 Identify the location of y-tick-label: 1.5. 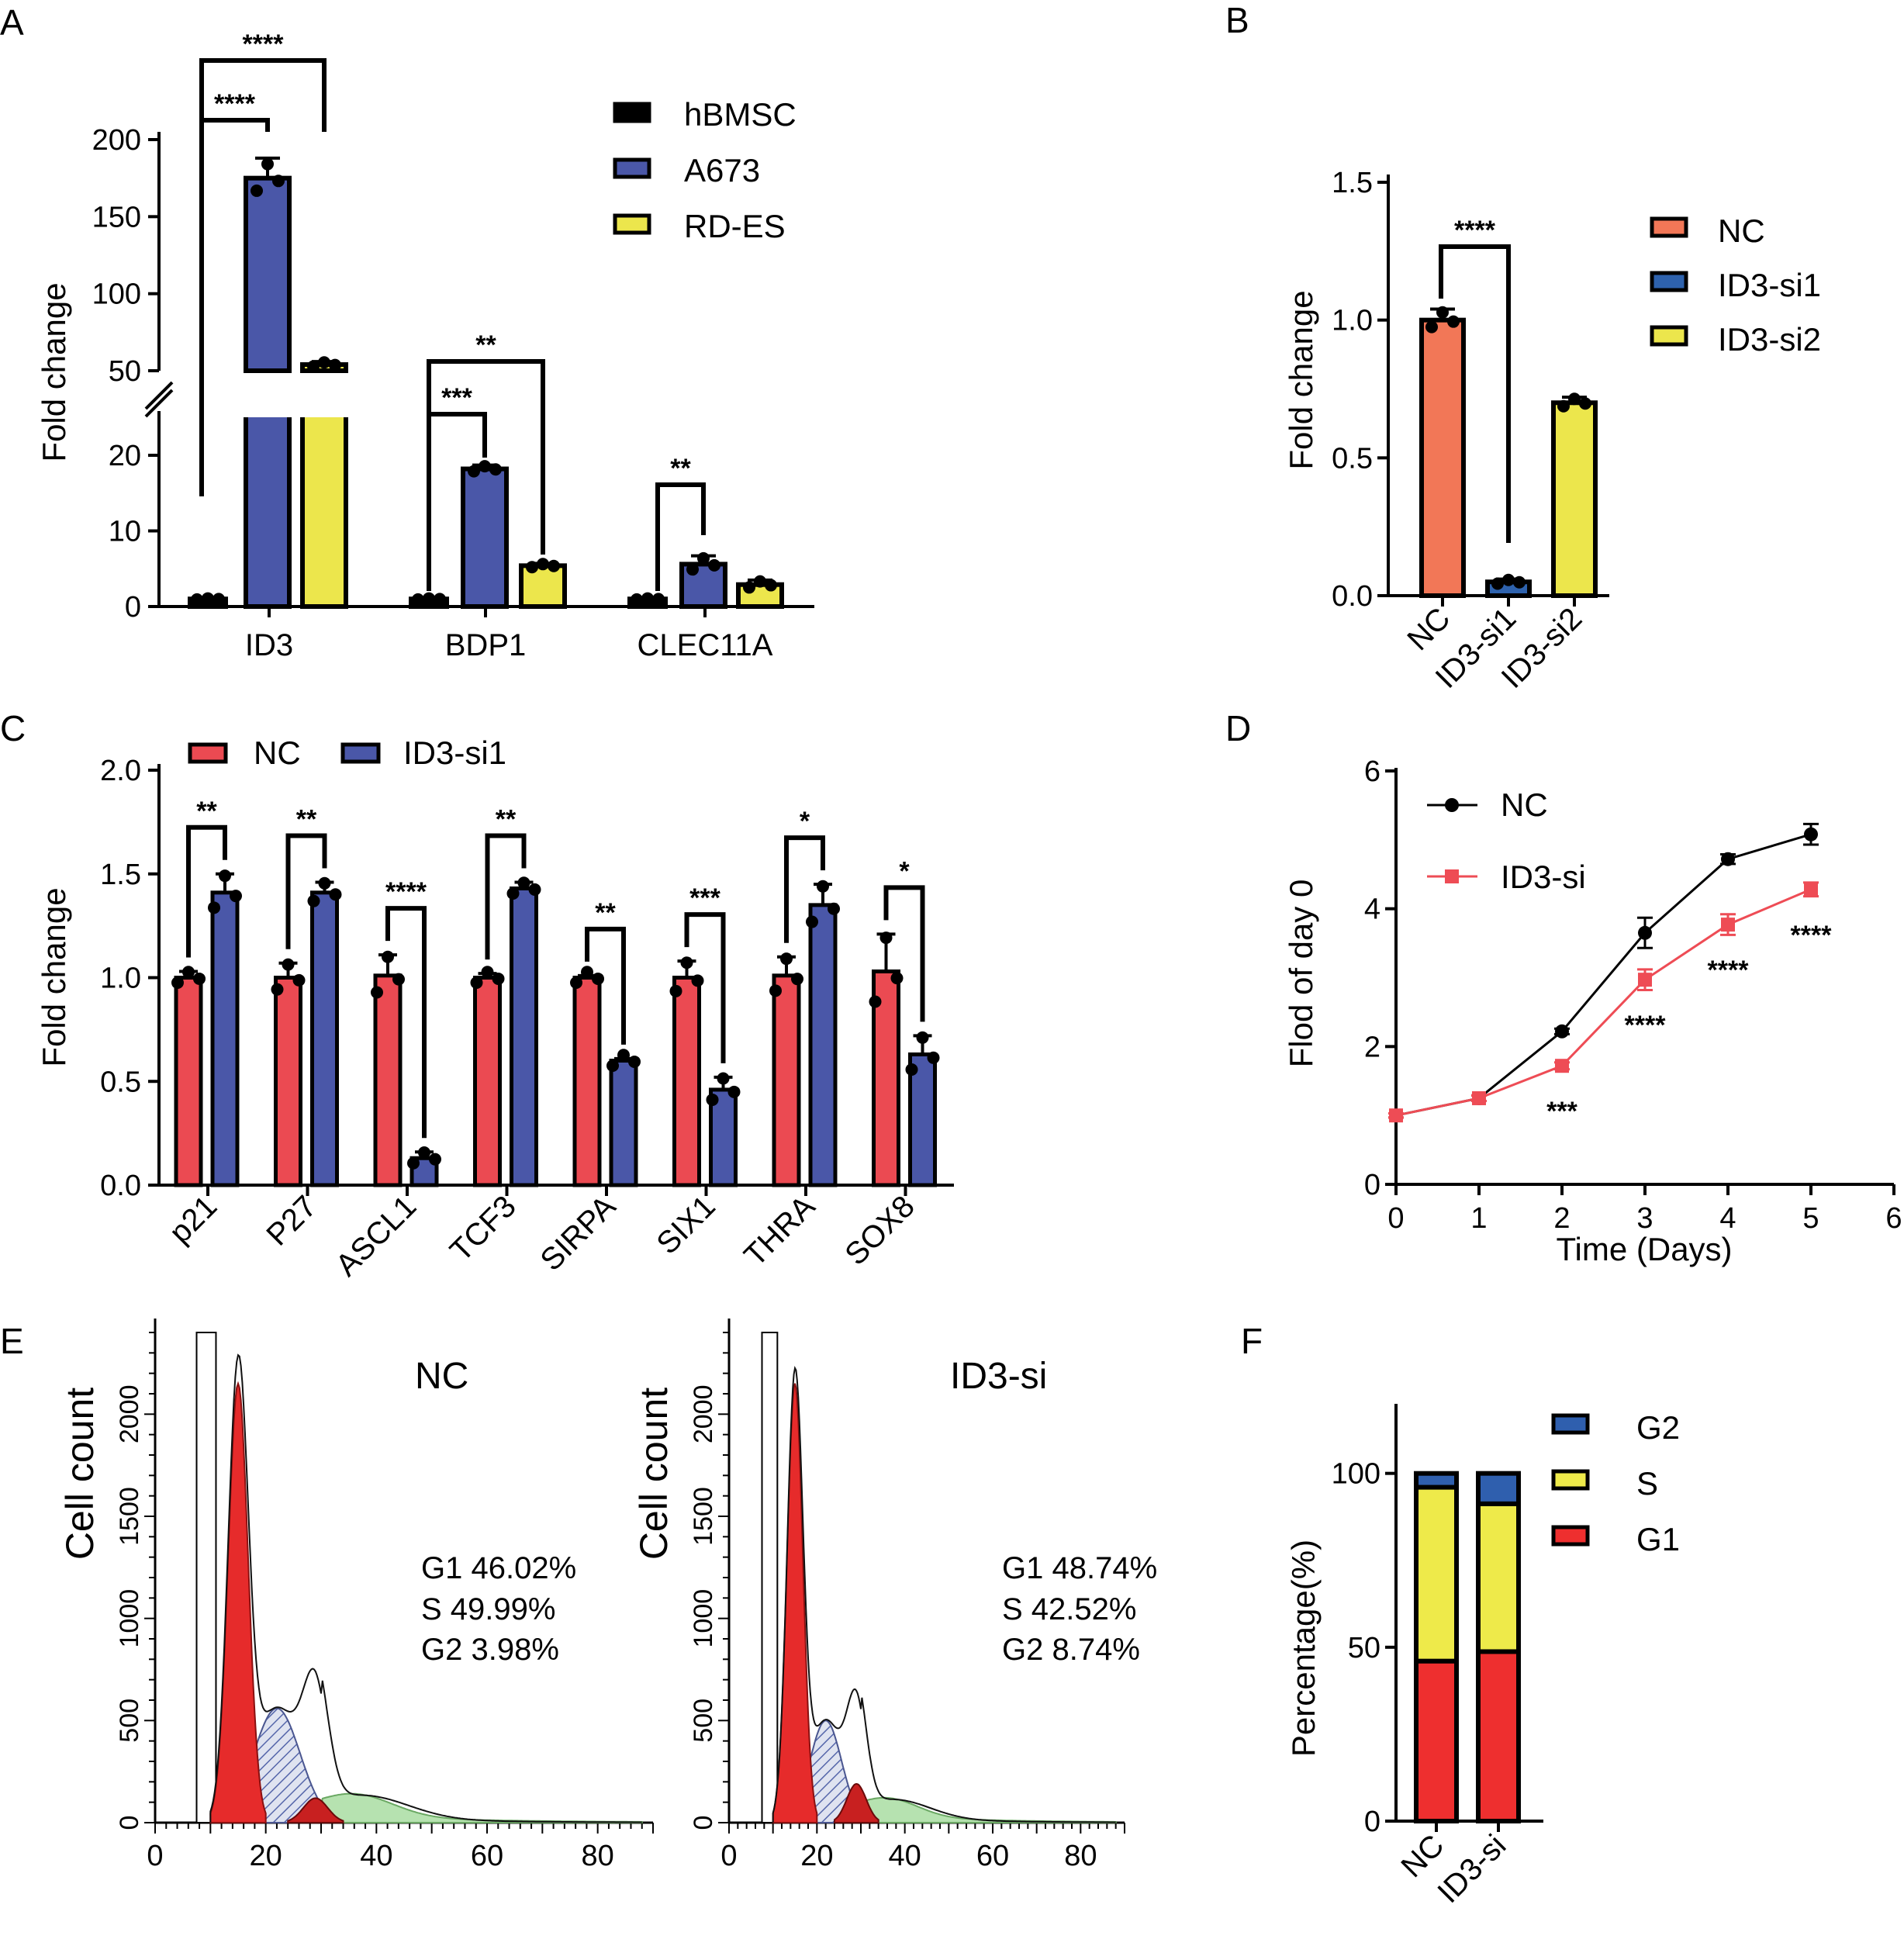
(120, 875).